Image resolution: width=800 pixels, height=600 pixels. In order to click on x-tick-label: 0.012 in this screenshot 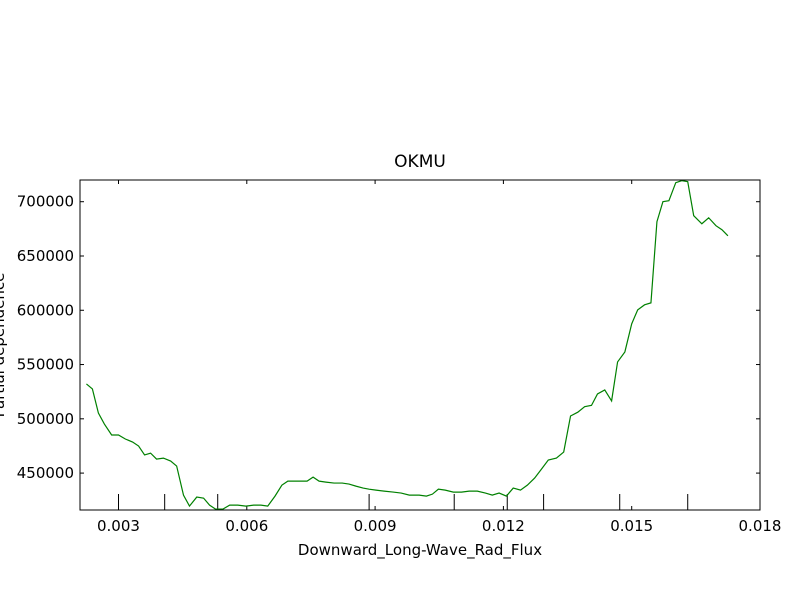, I will do `click(503, 526)`.